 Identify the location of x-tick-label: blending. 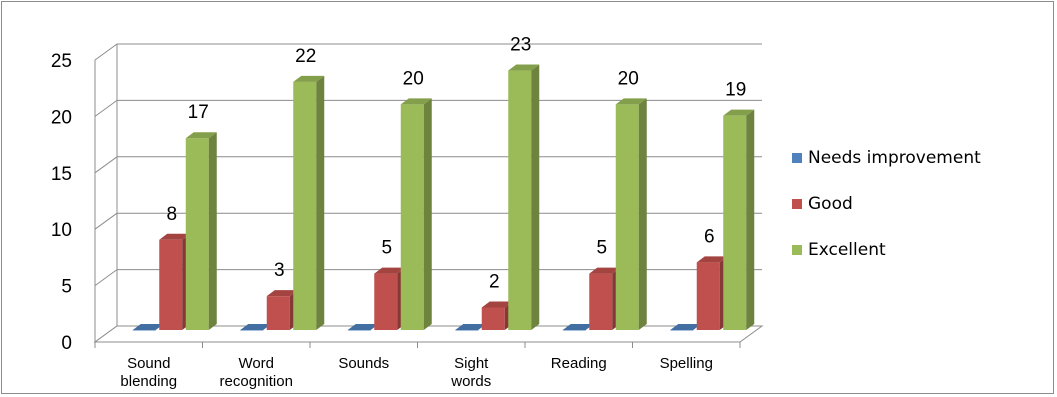
(148, 381).